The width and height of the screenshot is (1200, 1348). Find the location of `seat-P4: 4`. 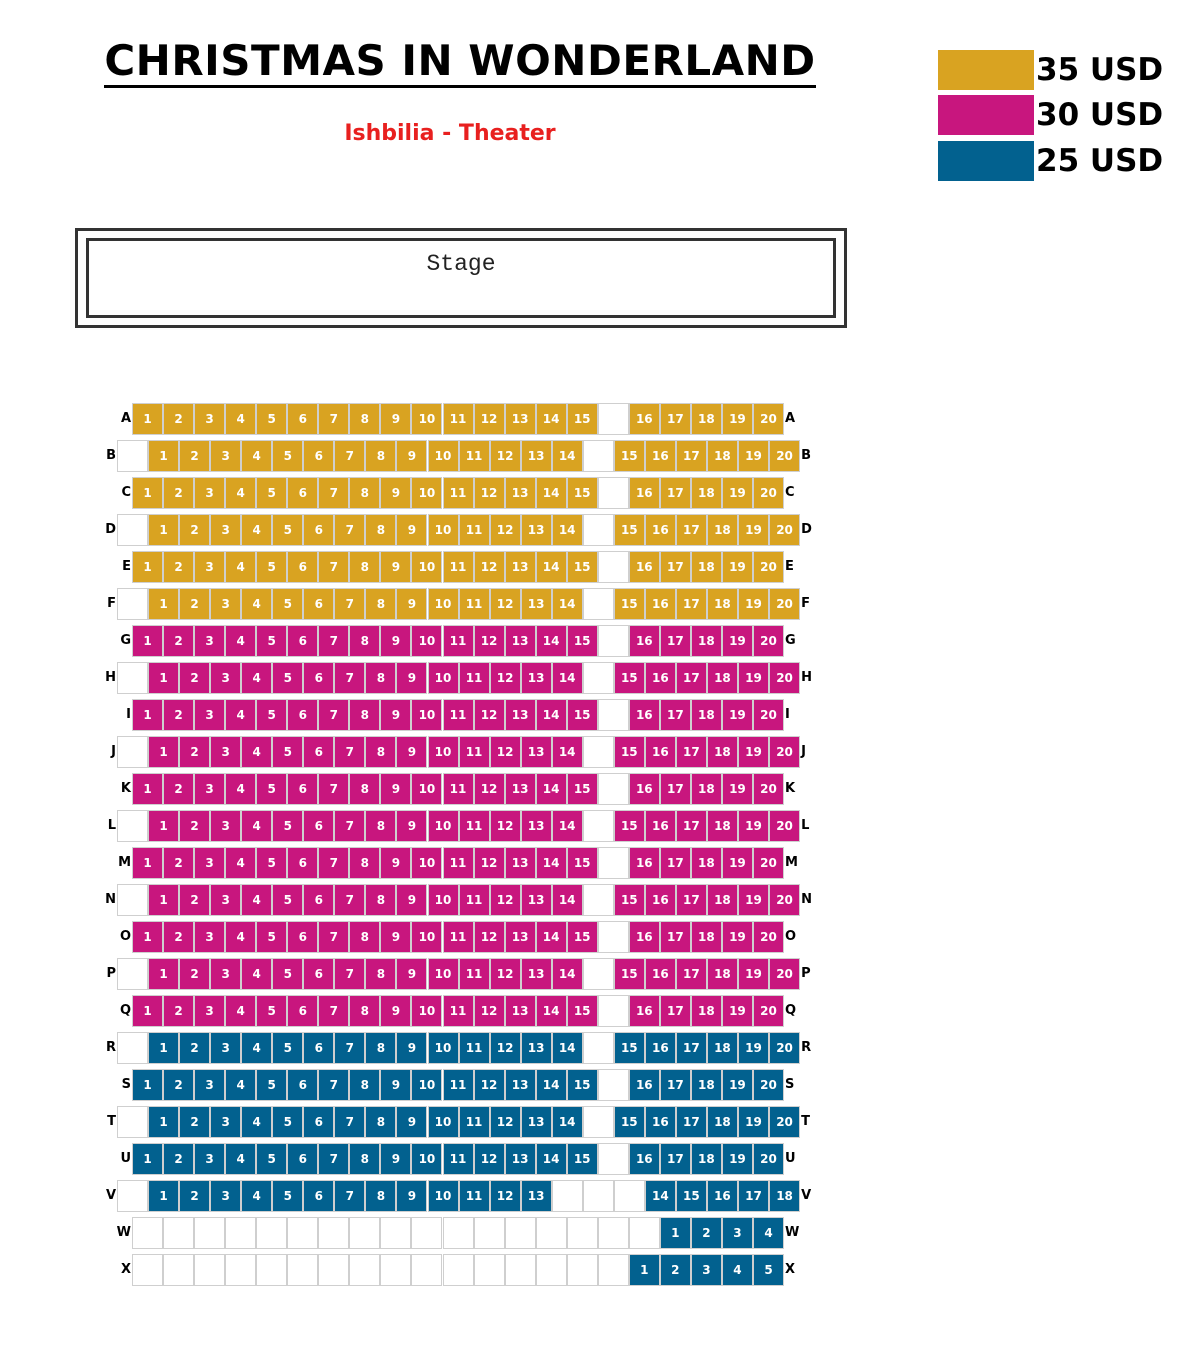

seat-P4: 4 is located at coordinates (257, 974).